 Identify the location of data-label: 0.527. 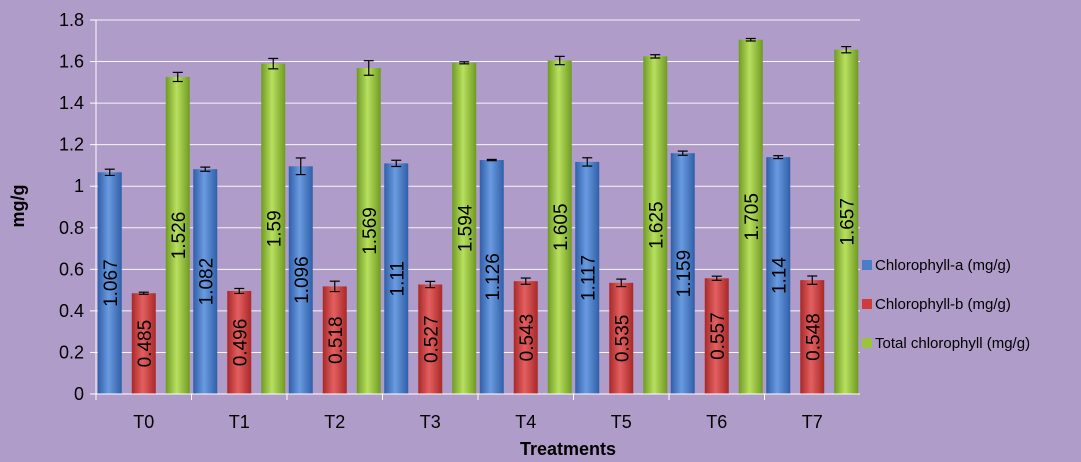
(431, 339).